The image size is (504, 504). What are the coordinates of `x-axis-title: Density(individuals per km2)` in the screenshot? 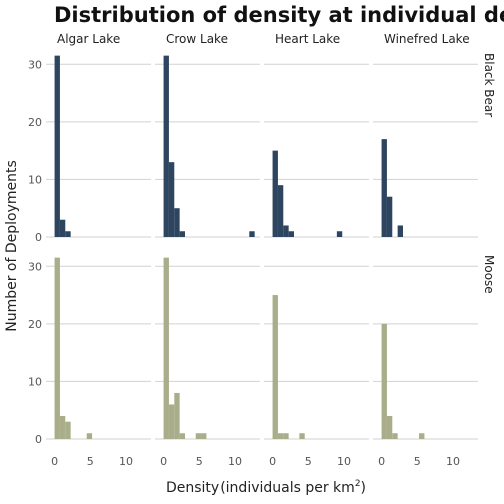 It's located at (266, 487).